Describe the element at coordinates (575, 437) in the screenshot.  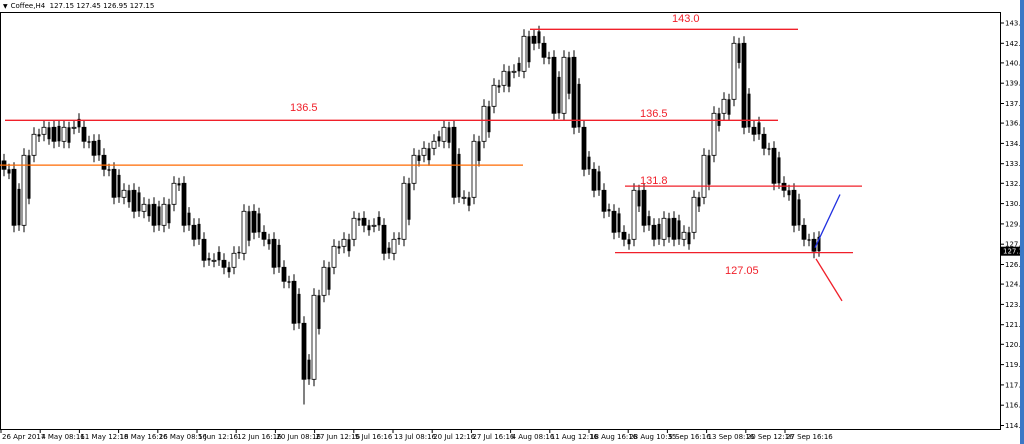
I see `x-tick-label: 11 Aug 12:16` at that location.